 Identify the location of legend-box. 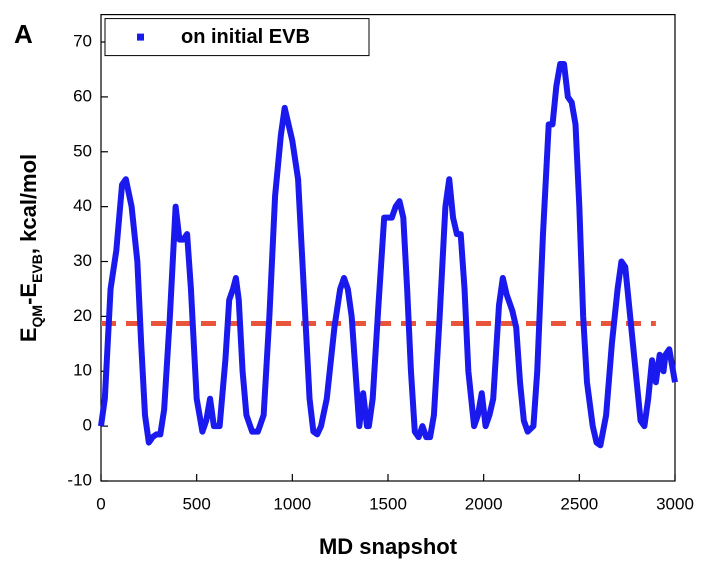
(237, 37).